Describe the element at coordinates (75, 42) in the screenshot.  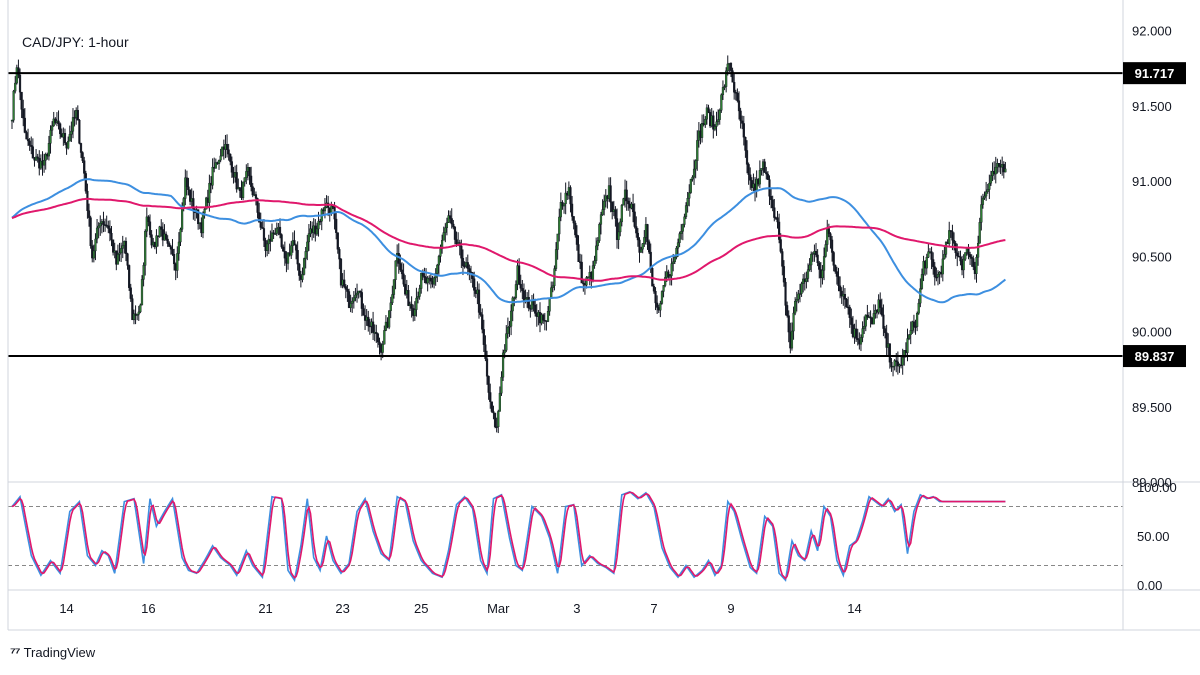
I see `chart-title: CAD/JPY: 1-hour` at that location.